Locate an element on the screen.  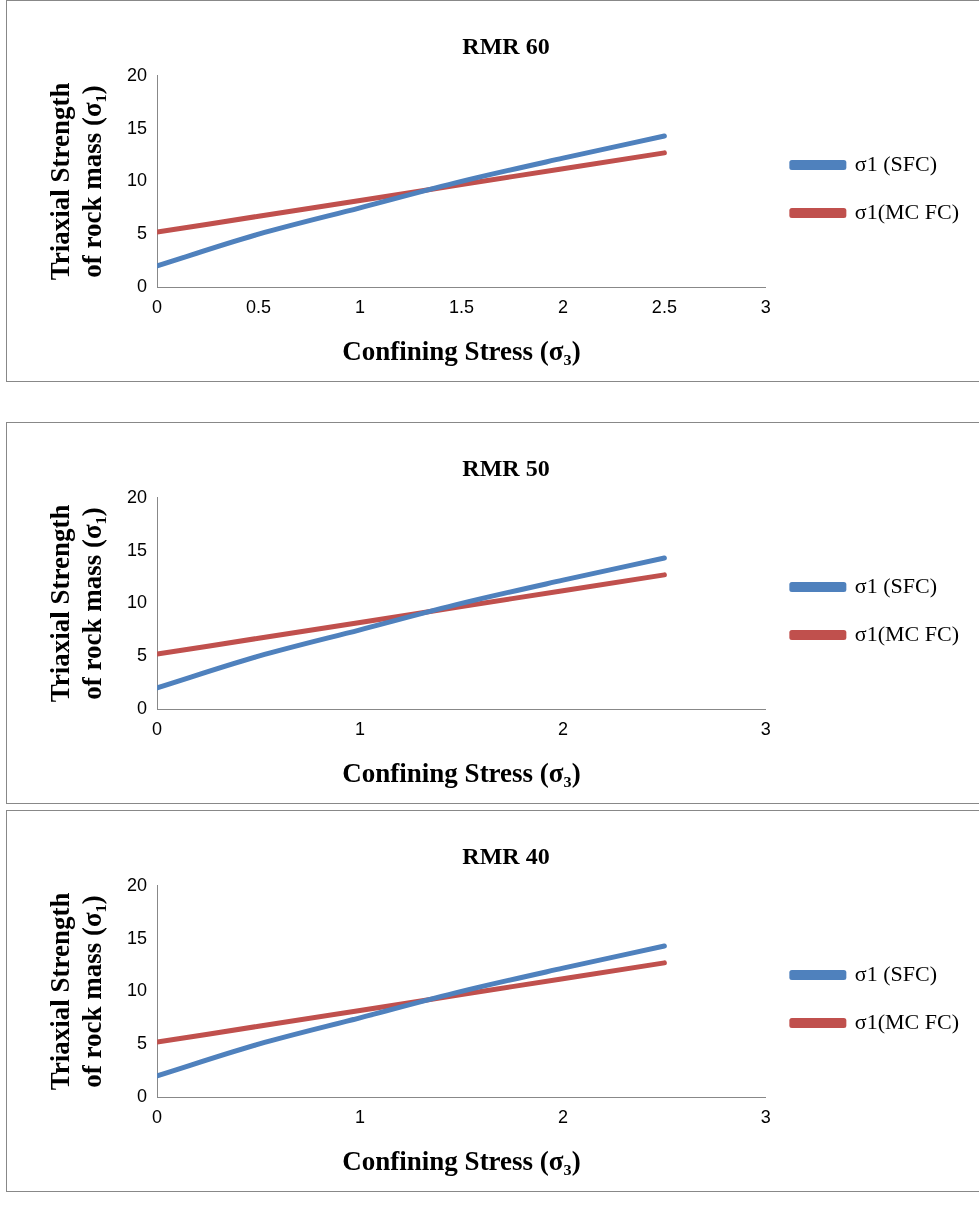
chart-title: RMR 50 is located at coordinates (506, 467).